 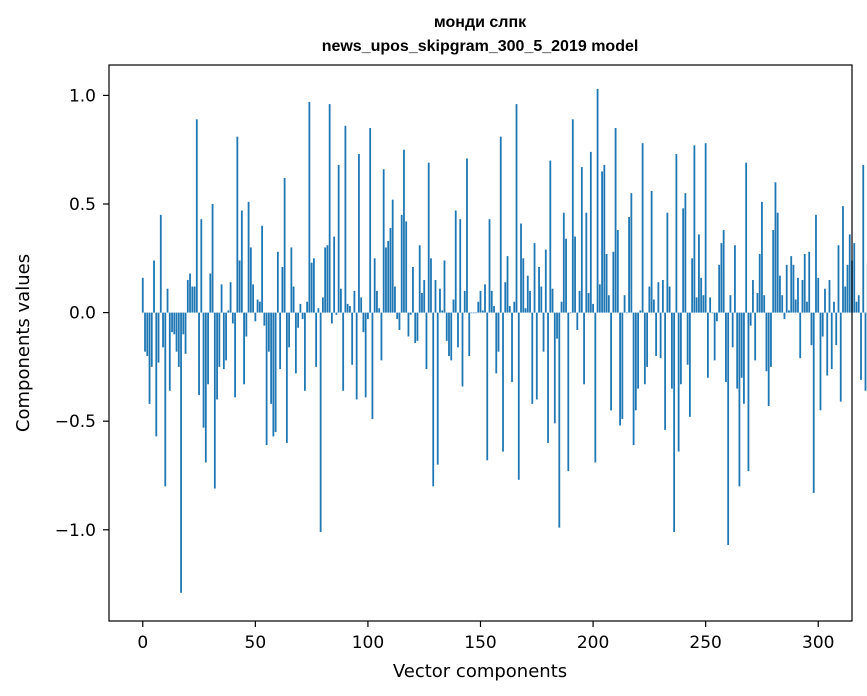 I want to click on chart-title-line1: монди слпк, so click(x=480, y=22).